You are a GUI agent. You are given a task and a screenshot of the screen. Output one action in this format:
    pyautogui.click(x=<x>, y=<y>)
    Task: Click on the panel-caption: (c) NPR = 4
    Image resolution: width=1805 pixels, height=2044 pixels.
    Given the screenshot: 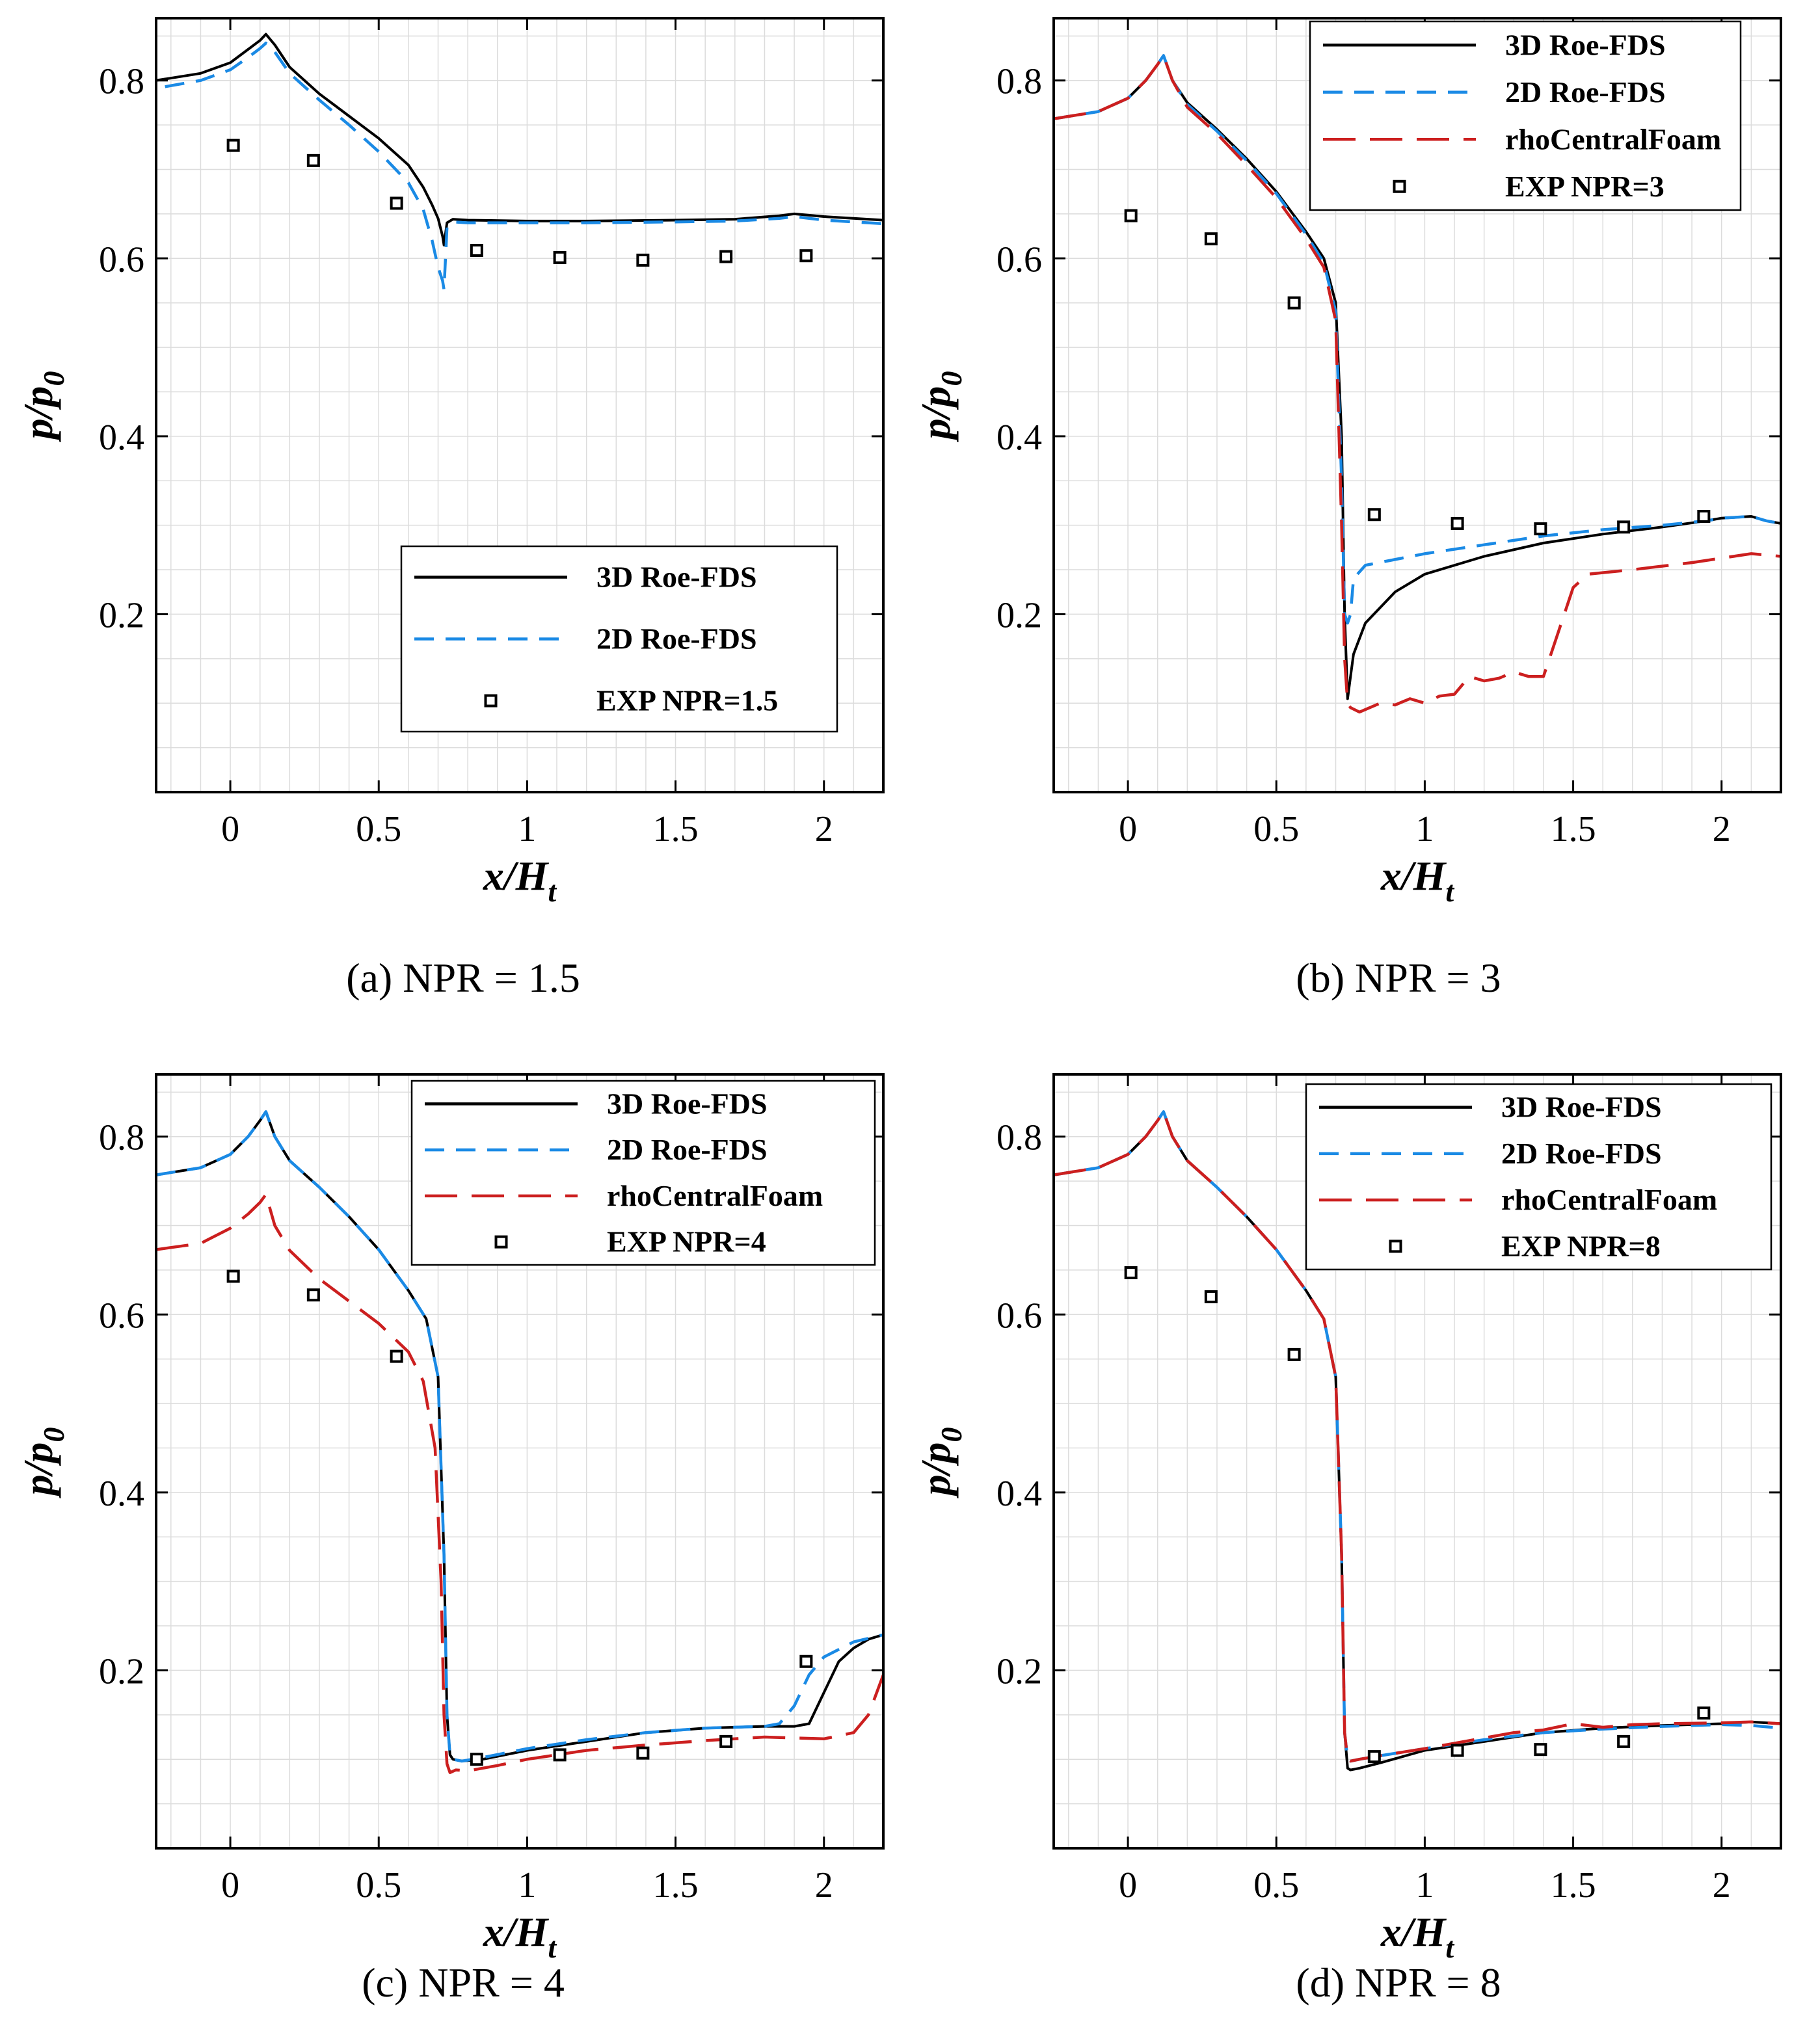 What is the action you would take?
    pyautogui.click(x=463, y=1982)
    